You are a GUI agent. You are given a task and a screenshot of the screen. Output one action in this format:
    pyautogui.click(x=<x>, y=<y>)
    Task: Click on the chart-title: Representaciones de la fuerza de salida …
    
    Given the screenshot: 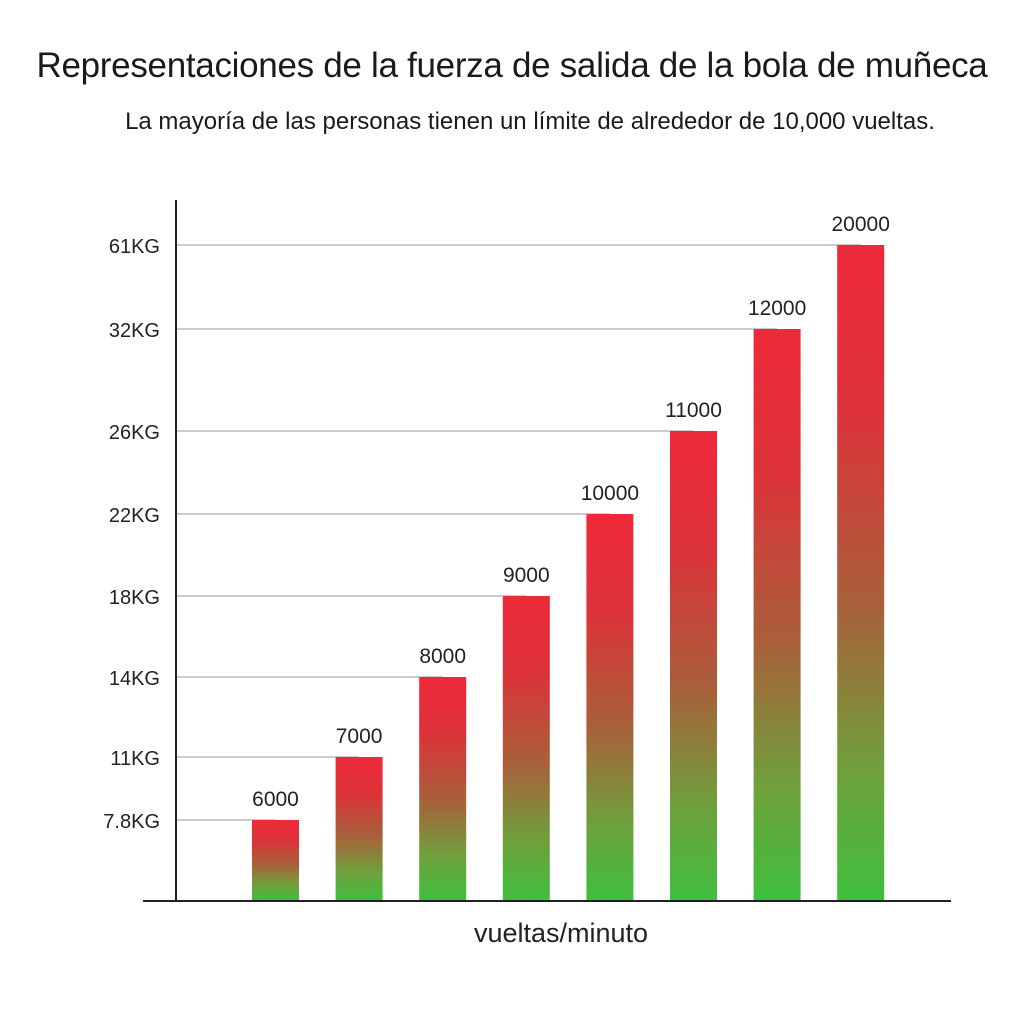 What is the action you would take?
    pyautogui.click(x=512, y=65)
    